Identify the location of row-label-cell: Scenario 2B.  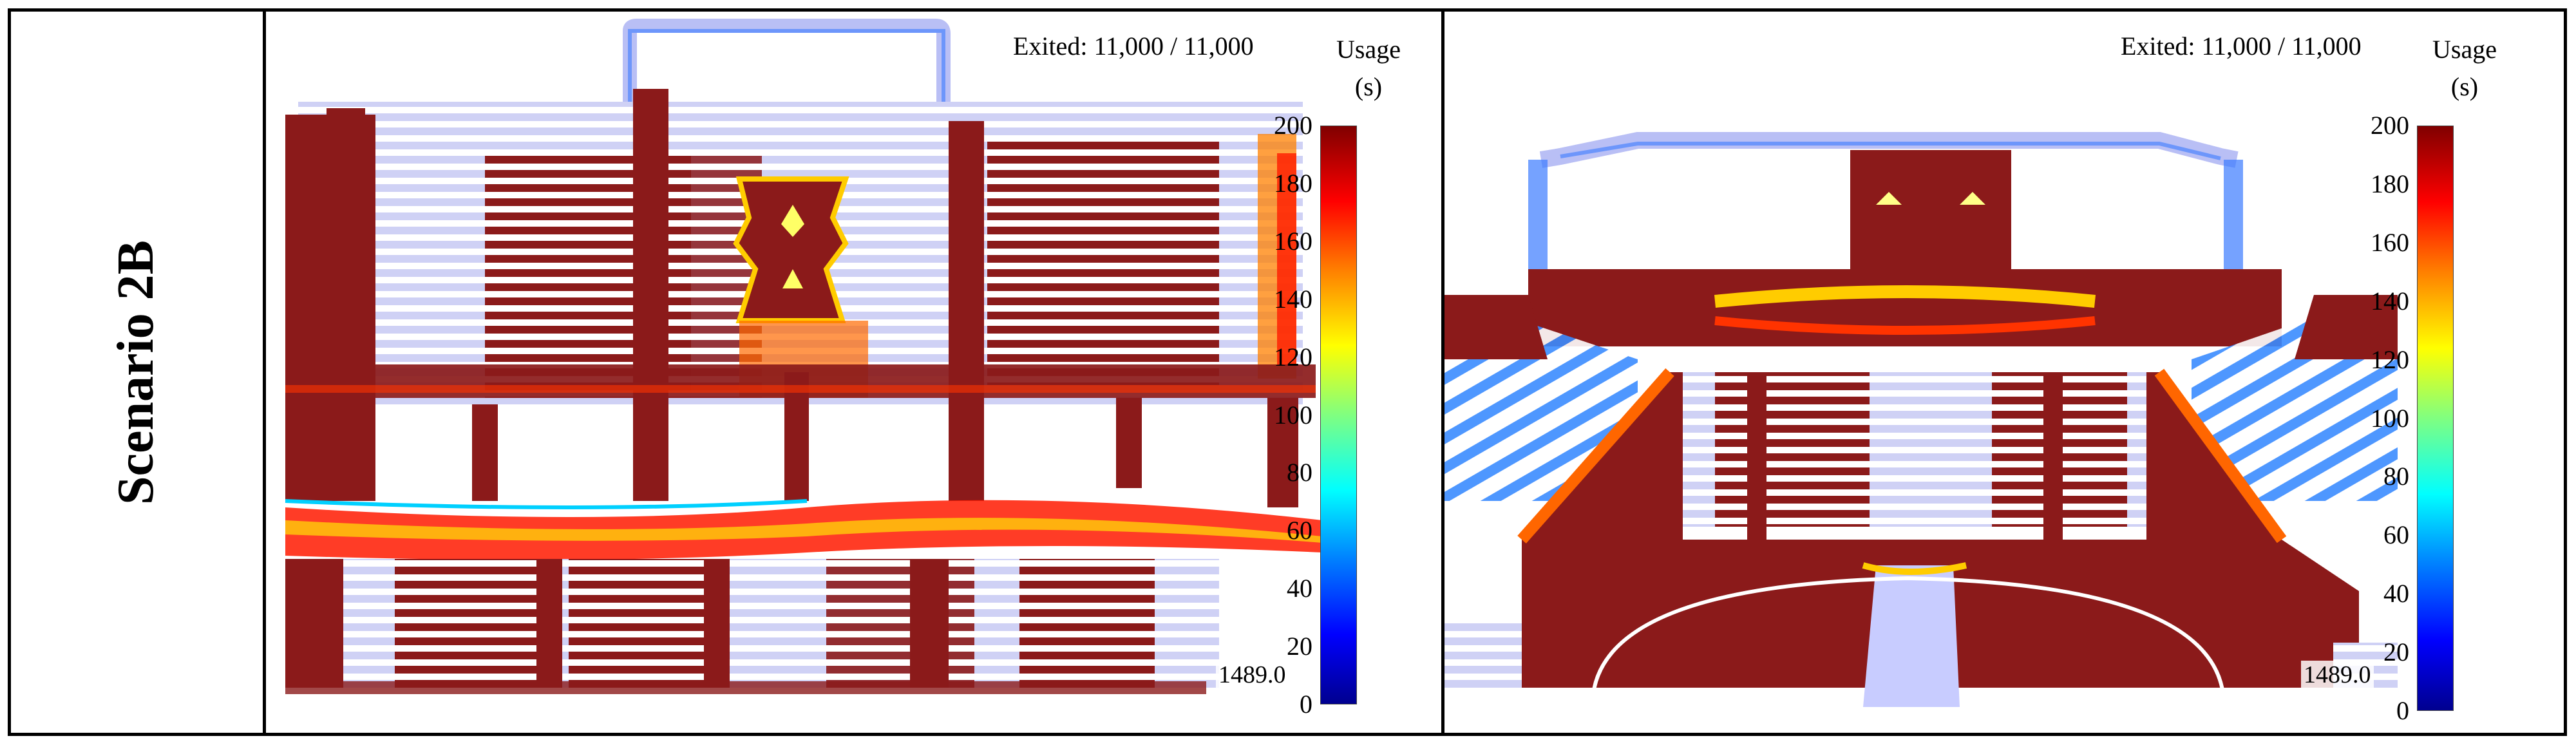
(136, 372).